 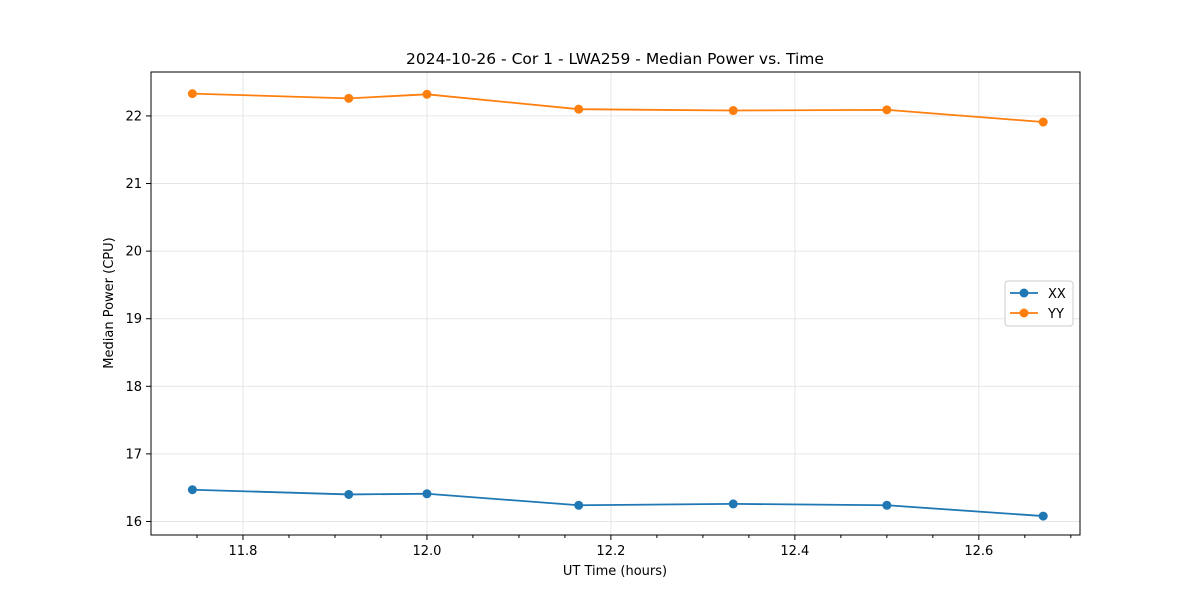 What do you see at coordinates (133, 116) in the screenshot?
I see `y-tick-label: 22` at bounding box center [133, 116].